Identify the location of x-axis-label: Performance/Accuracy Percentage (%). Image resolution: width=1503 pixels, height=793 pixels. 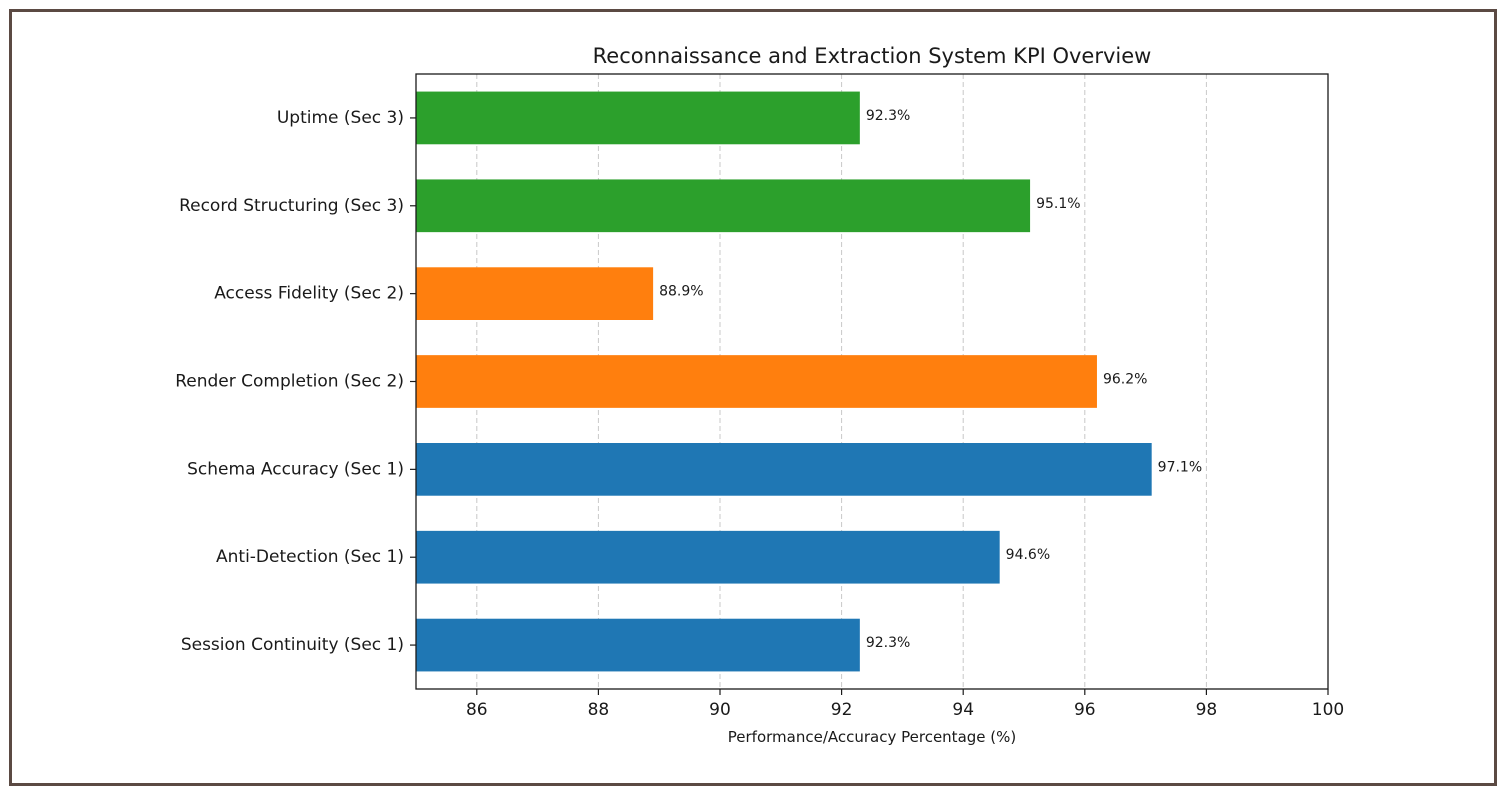
(872, 737).